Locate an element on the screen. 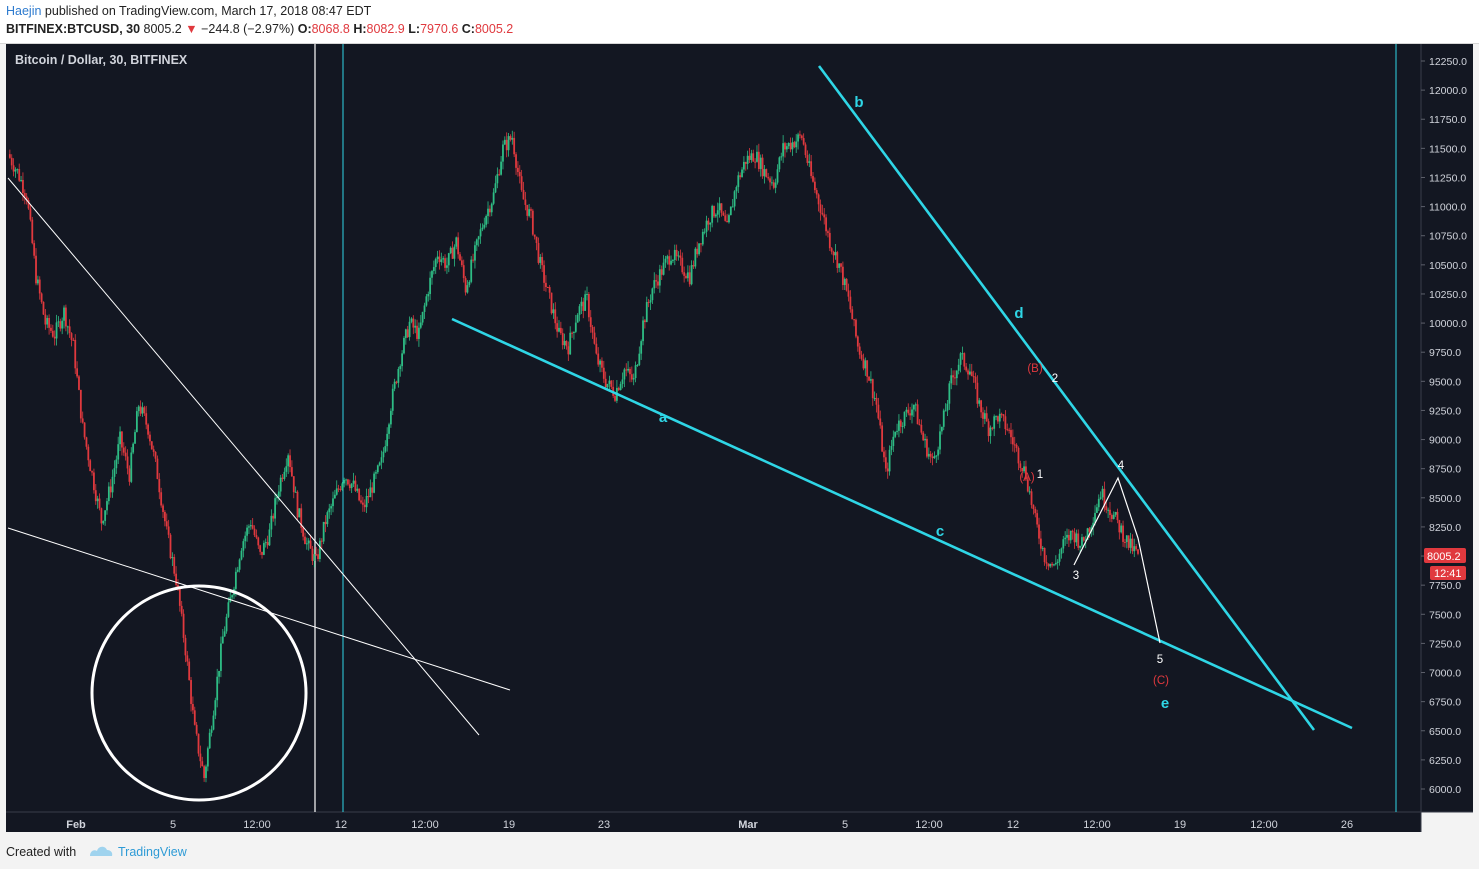 This screenshot has width=1479, height=869. wave-label: (B) is located at coordinates (1035, 369).